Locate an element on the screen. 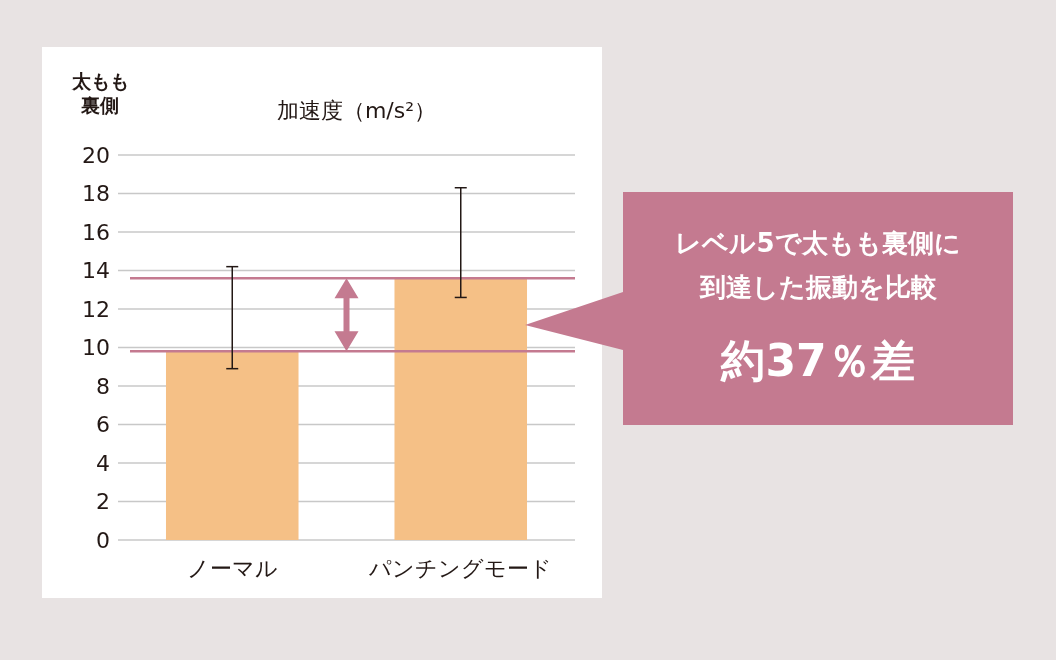  y-tick-label: 14 is located at coordinates (96, 270).